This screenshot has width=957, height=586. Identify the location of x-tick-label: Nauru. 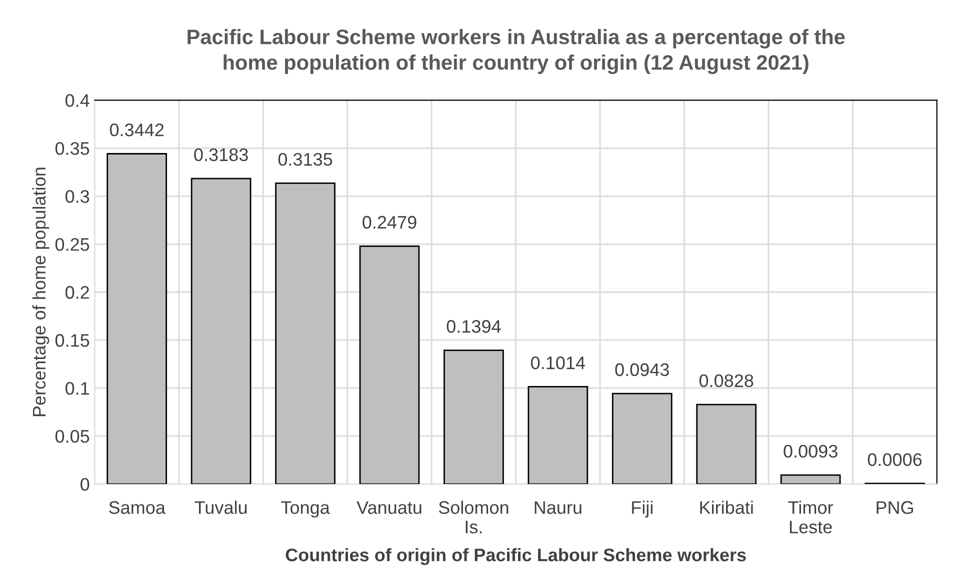
(558, 507).